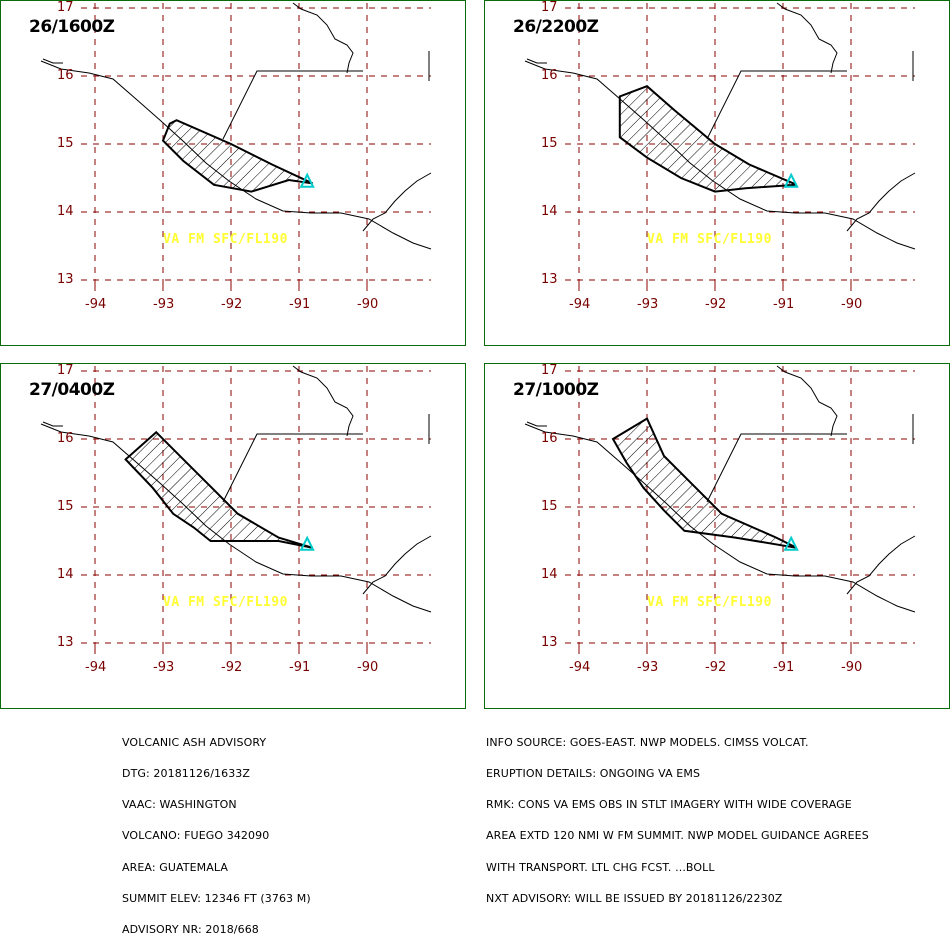  Describe the element at coordinates (194, 742) in the screenshot. I see `advisory-line: VOLCANIC ASH ADVISORY` at that location.